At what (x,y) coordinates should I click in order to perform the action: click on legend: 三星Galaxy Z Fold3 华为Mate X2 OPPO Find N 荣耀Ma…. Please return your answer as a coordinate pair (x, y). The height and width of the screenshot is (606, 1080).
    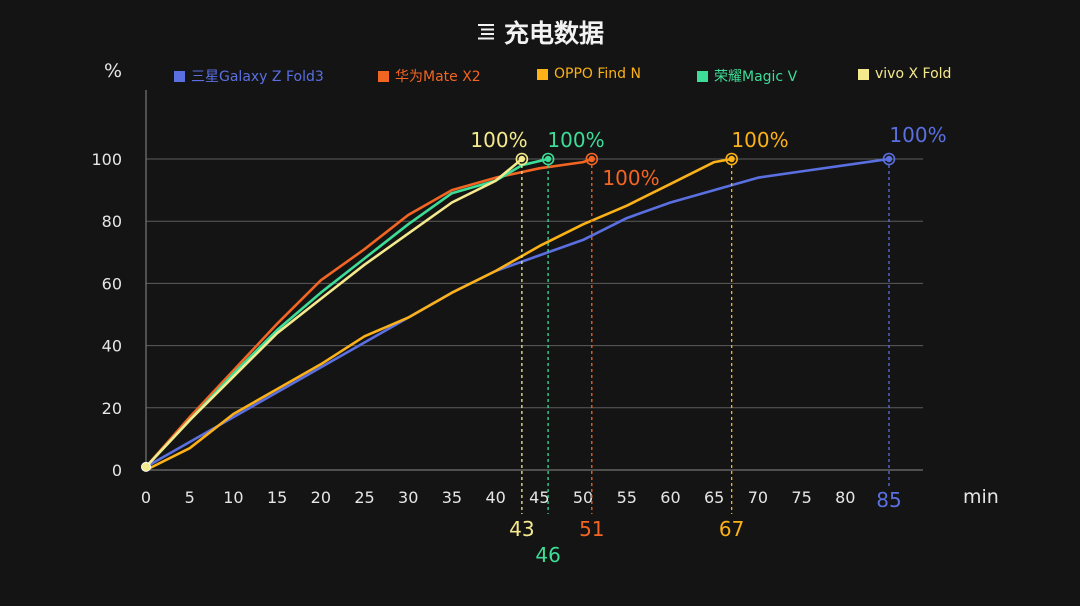
    Looking at the image, I should click on (540, 77).